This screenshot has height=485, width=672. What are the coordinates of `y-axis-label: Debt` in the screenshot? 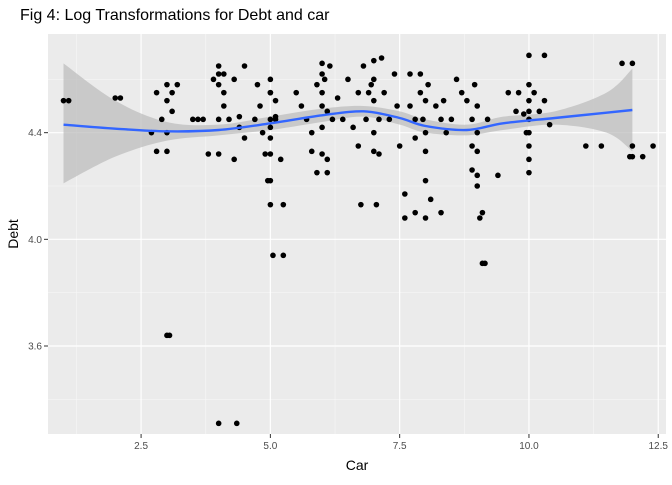 It's located at (13, 234).